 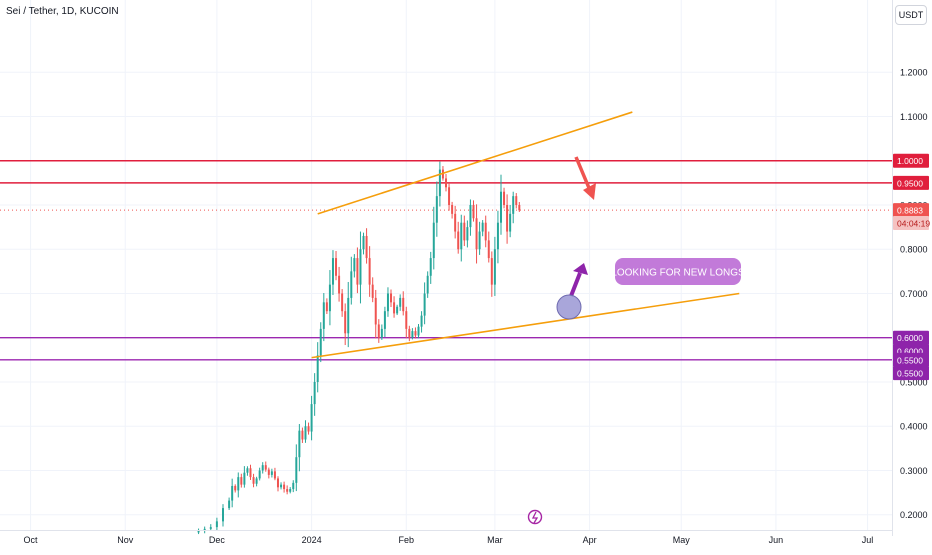 I want to click on x-tick-label: Oct, so click(x=31, y=540).